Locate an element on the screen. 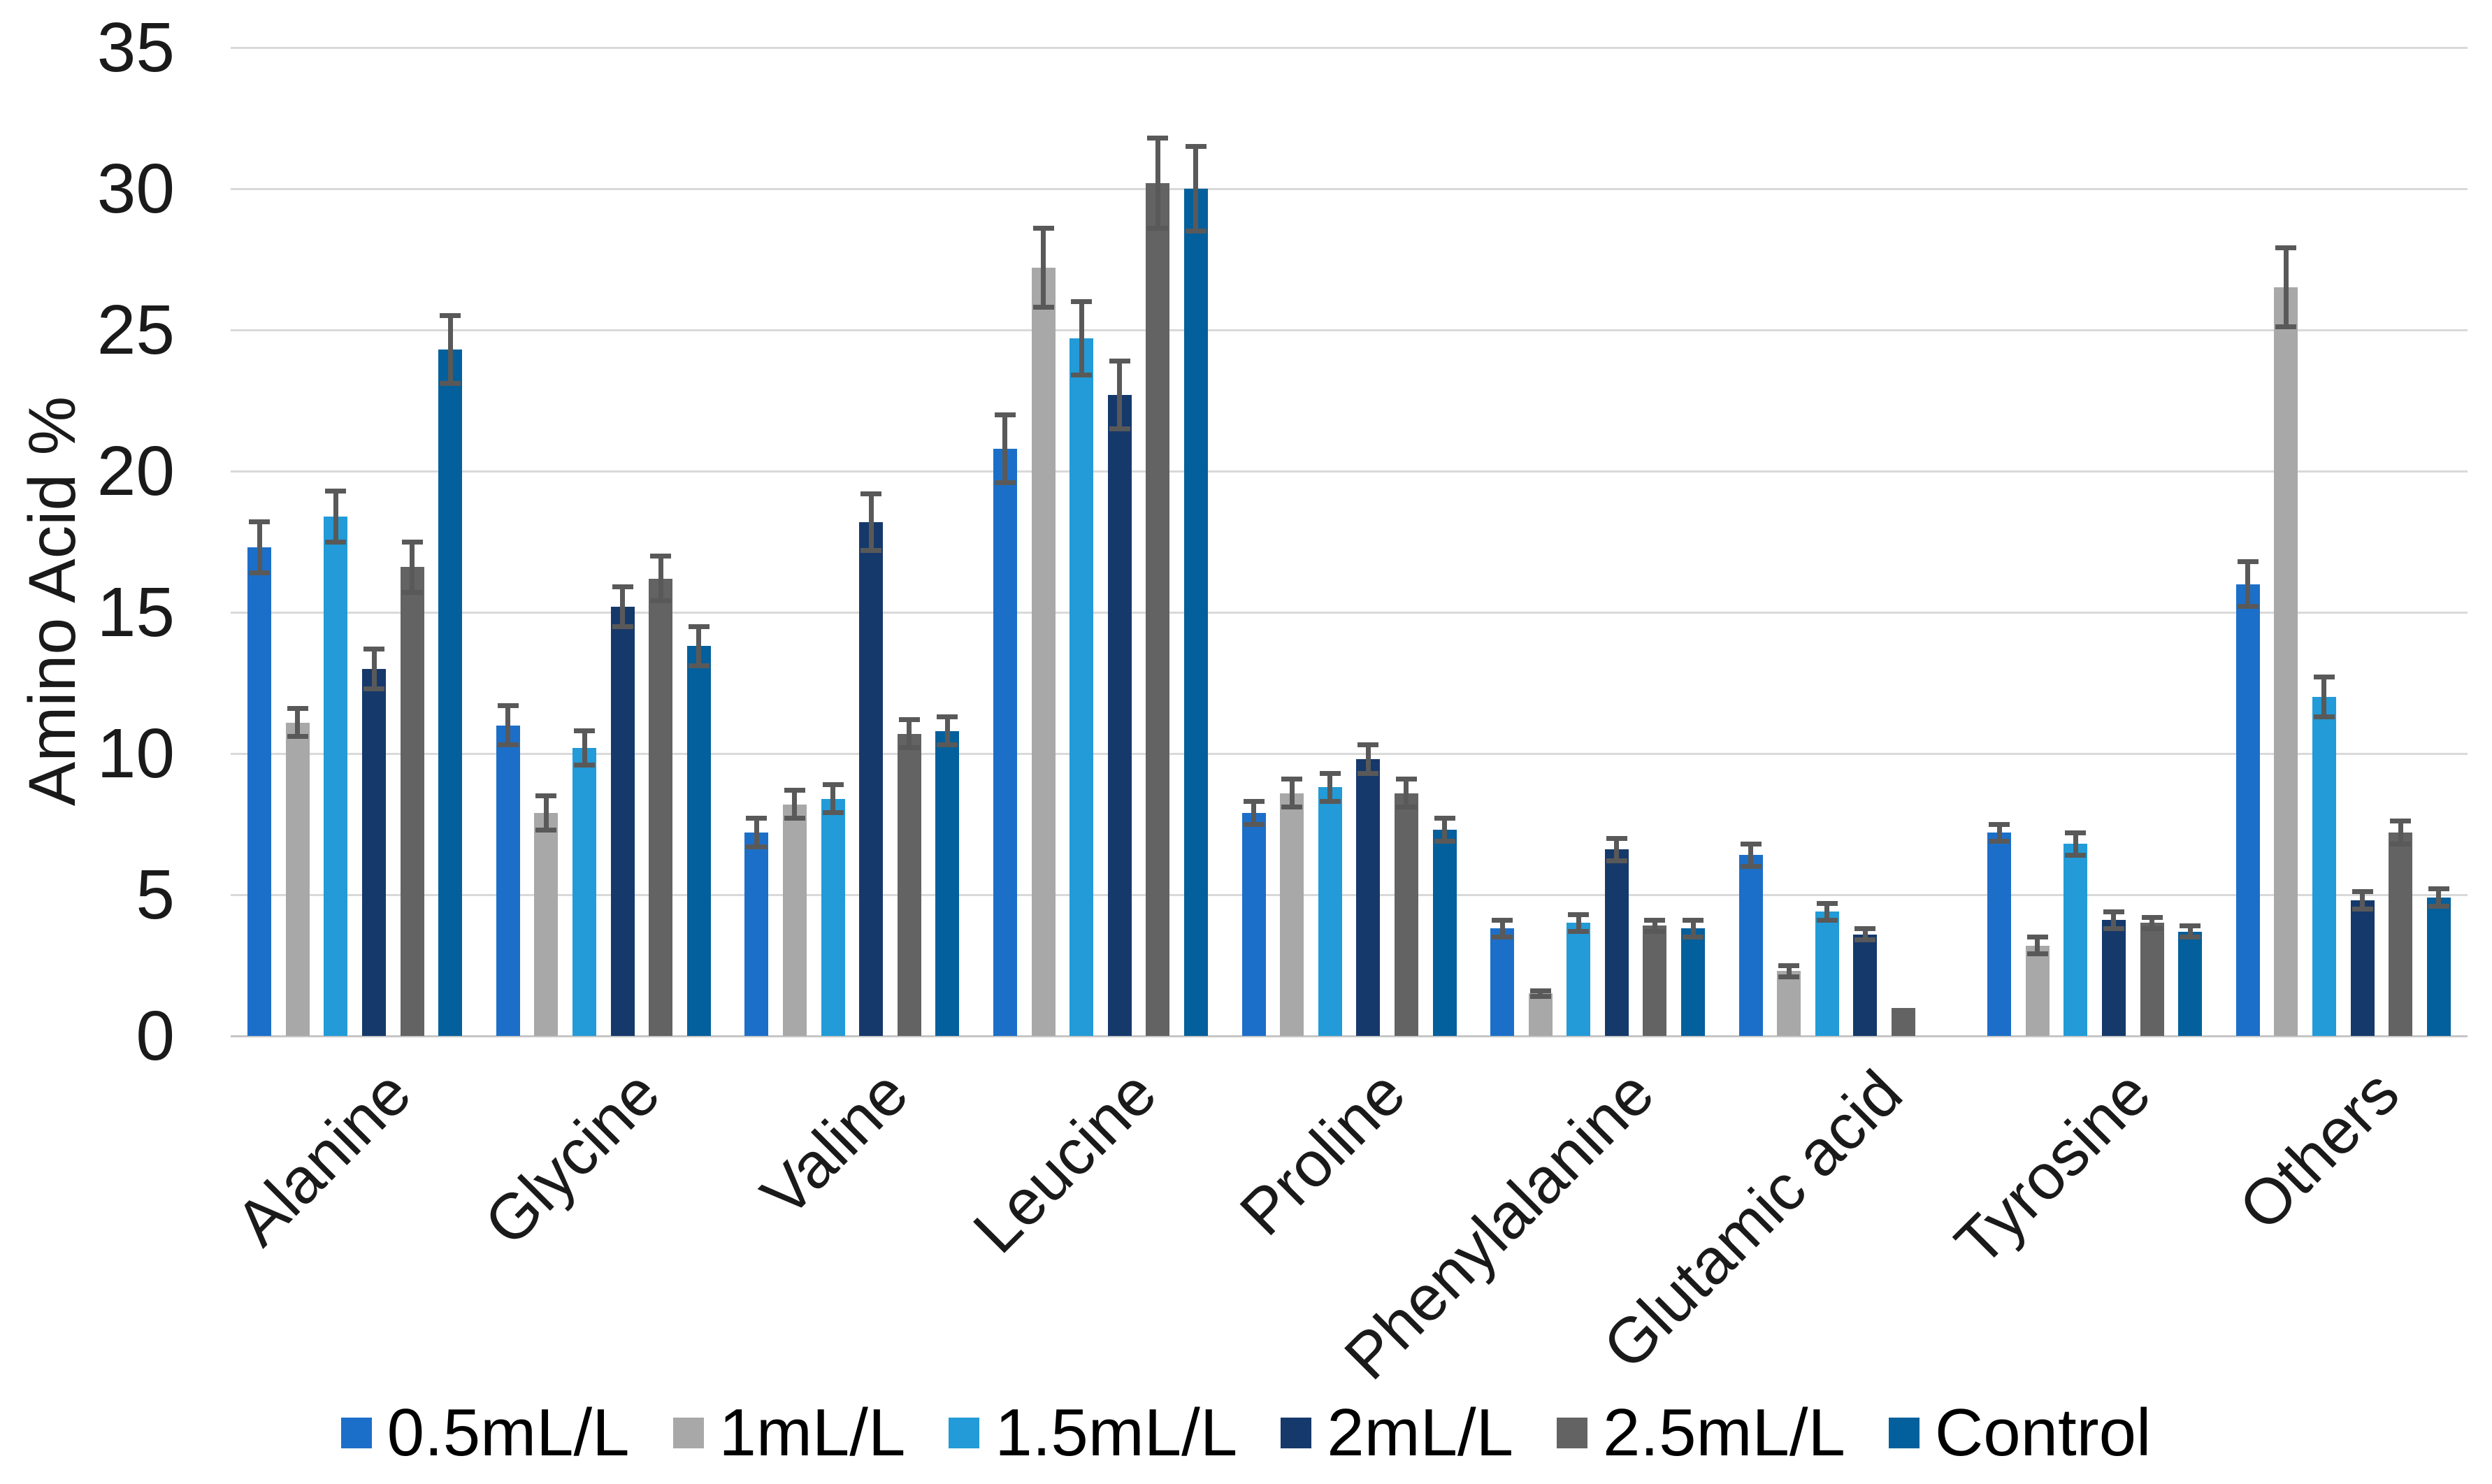 This screenshot has height=1484, width=2492. legend-item: 0.5mL/L is located at coordinates (485, 1433).